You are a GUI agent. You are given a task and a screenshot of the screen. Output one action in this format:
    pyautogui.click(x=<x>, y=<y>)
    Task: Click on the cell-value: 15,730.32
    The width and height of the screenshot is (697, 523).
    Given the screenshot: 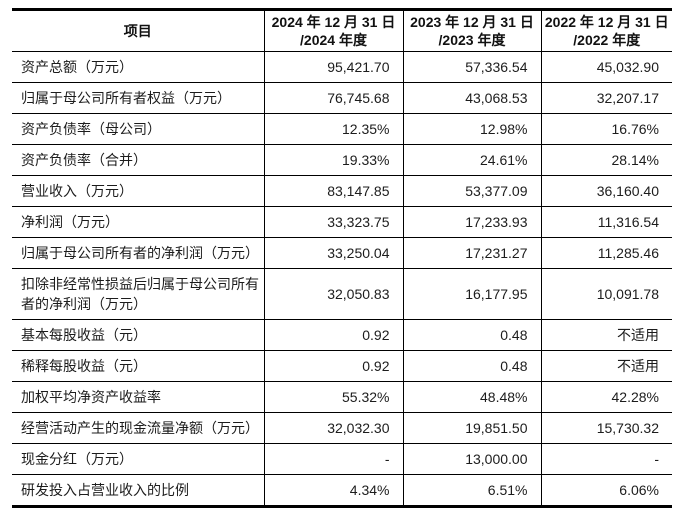 What is the action you would take?
    pyautogui.click(x=606, y=428)
    